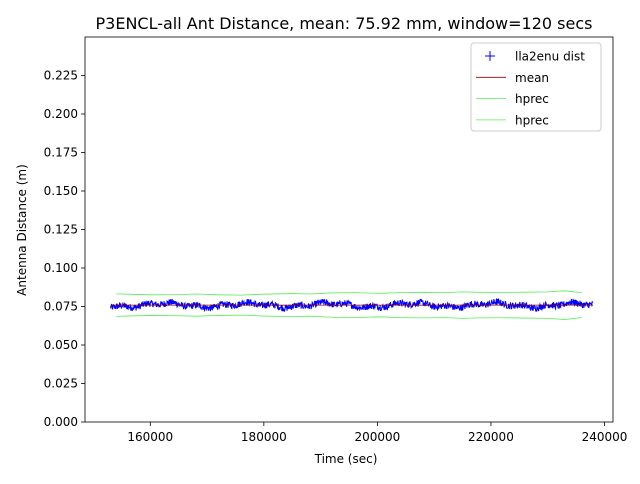 Image resolution: width=640 pixels, height=484 pixels. Describe the element at coordinates (61, 114) in the screenshot. I see `y-tick-label: 0.200` at that location.